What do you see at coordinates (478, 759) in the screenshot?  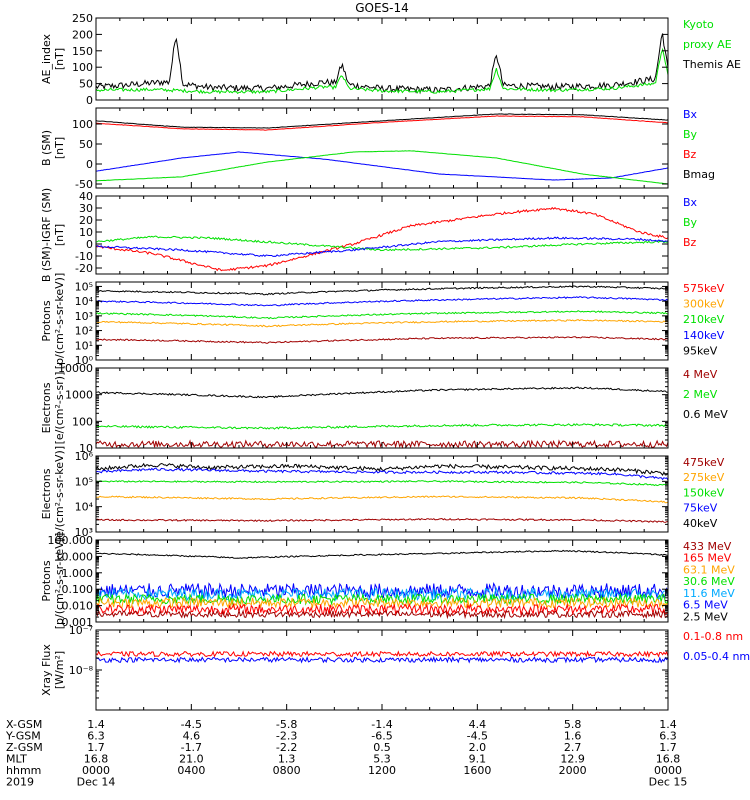 I see `x-axis-value: 9.1` at bounding box center [478, 759].